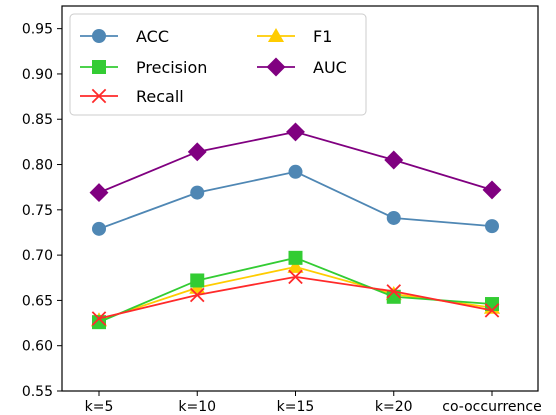 The image size is (556, 415). I want to click on legend-label-f1: F1, so click(322, 36).